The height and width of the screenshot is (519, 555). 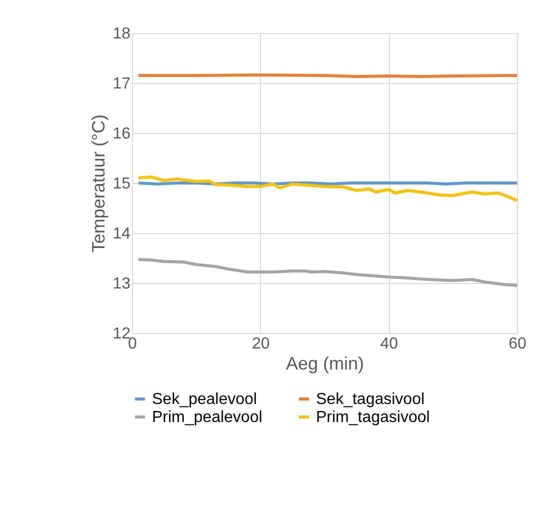 I want to click on y-axis-title: Temperatuur (°C), so click(x=98, y=183).